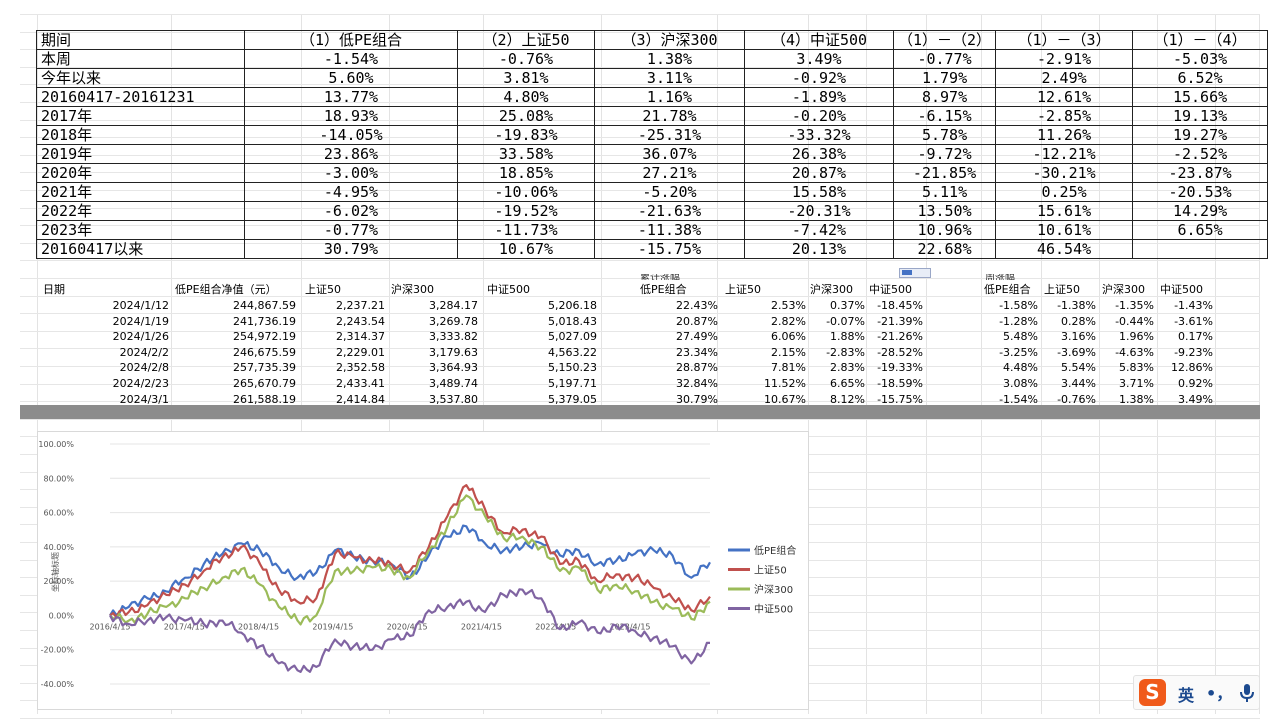  What do you see at coordinates (663, 289) in the screenshot?
I see `cumulative-header-cell: 低PE组合` at bounding box center [663, 289].